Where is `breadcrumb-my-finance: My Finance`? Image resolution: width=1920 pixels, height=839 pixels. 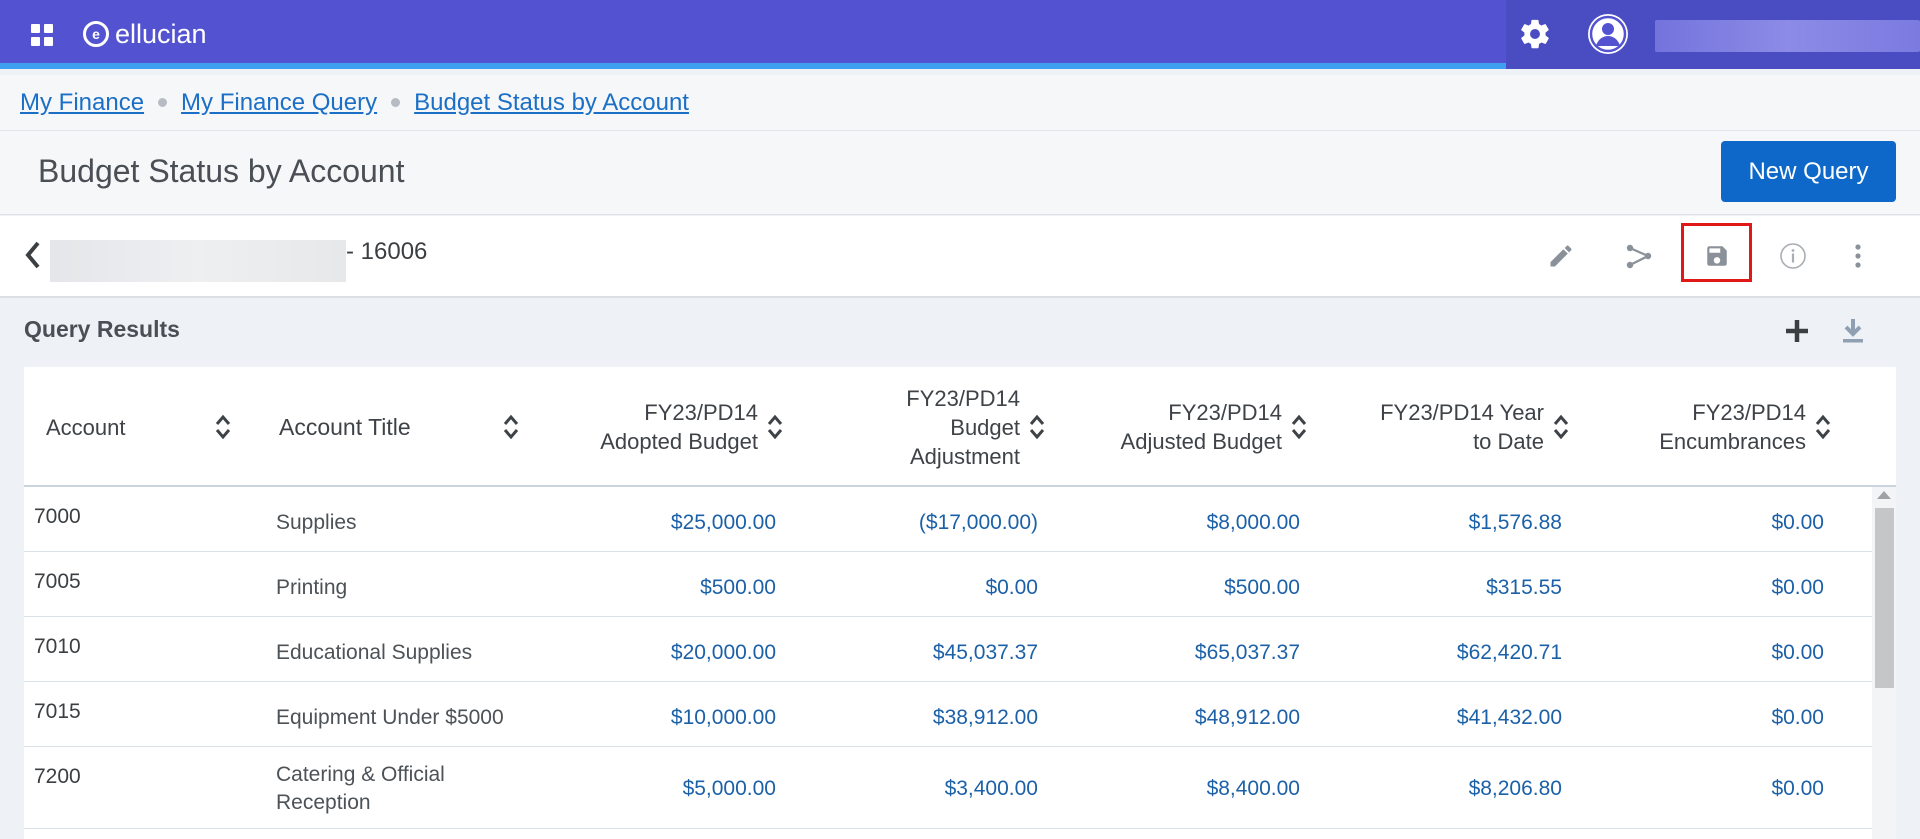
breadcrumb-my-finance: My Finance is located at coordinates (82, 102).